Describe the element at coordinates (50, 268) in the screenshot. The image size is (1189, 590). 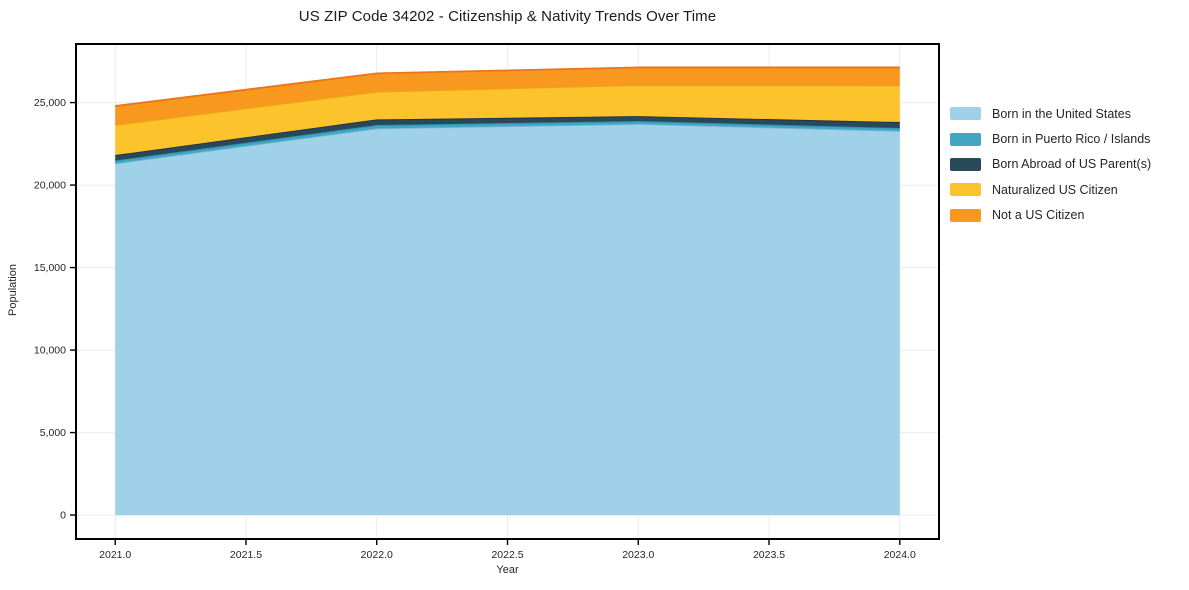
I see `y-tick-label: 15,000` at that location.